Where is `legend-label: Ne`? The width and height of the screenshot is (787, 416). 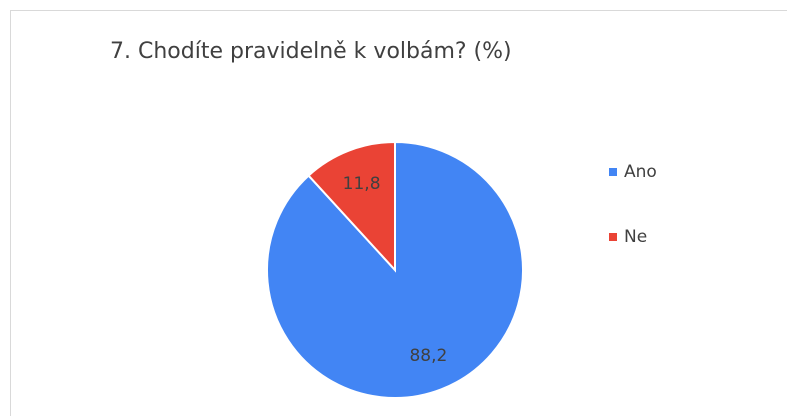 legend-label: Ne is located at coordinates (635, 237).